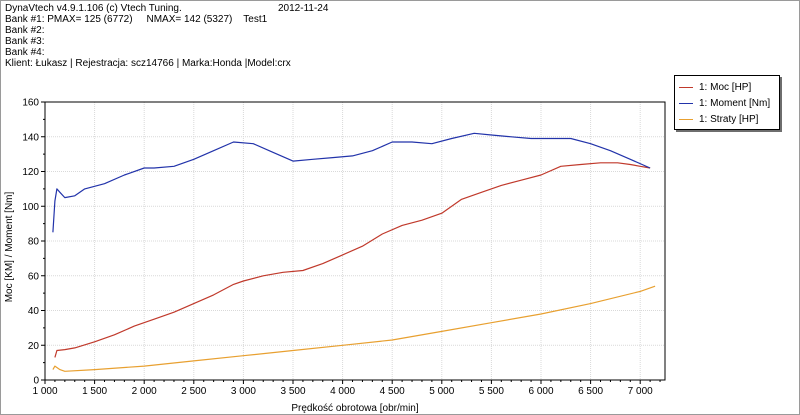 This screenshot has width=800, height=415. I want to click on y-axis-title: Moc [KM] / Moment [Nm], so click(9, 246).